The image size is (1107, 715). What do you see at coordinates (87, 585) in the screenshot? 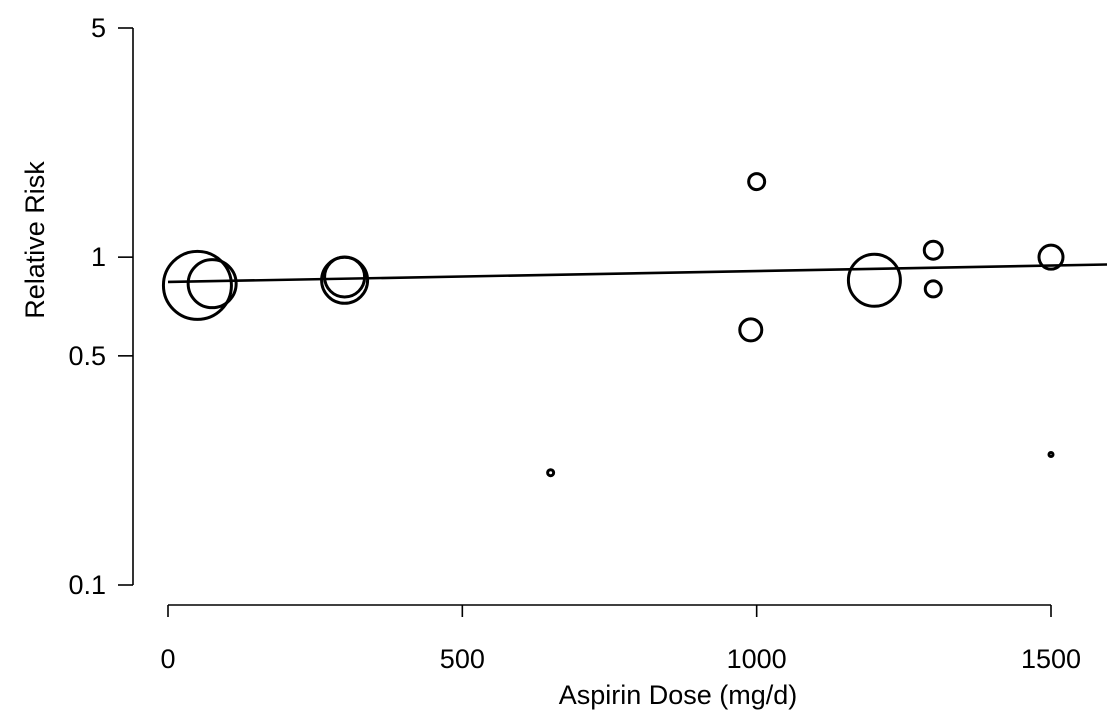
I see `y-tick-label: 0.1` at bounding box center [87, 585].